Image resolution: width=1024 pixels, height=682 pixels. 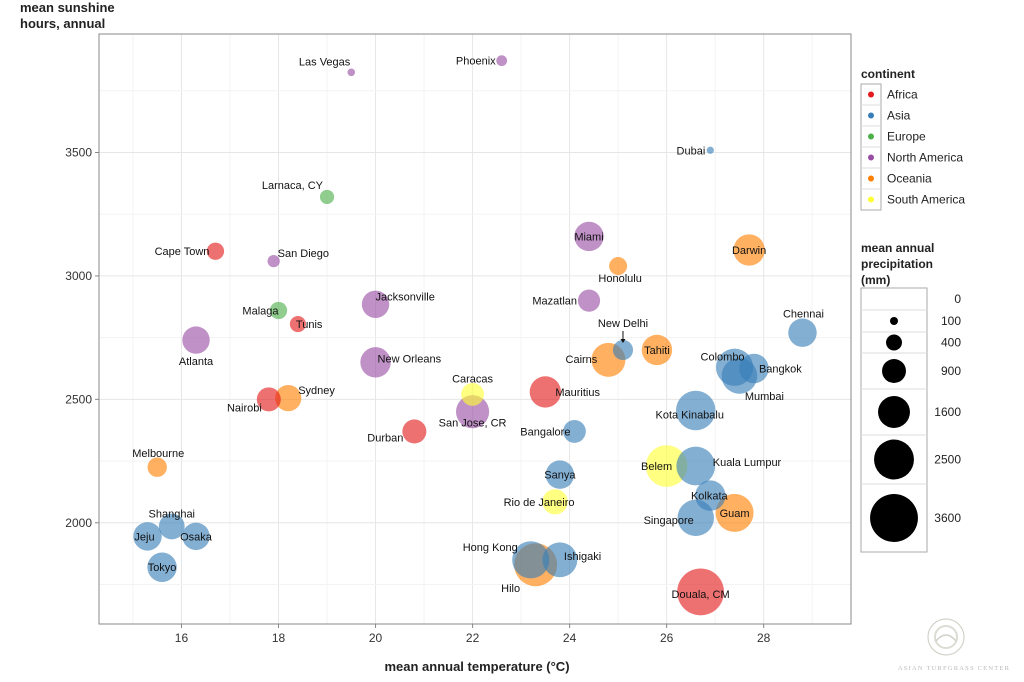 What do you see at coordinates (473, 412) in the screenshot?
I see `bubble-san-jose-cr` at bounding box center [473, 412].